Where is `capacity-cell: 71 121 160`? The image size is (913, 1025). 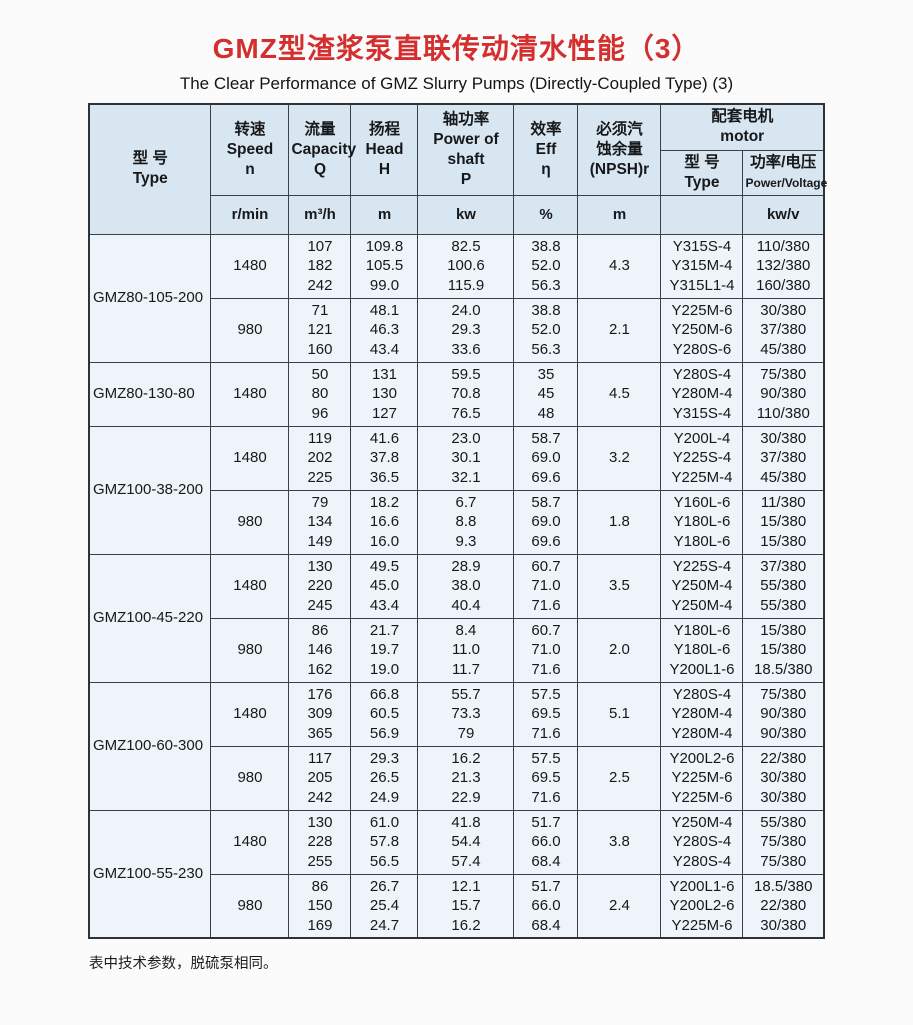
capacity-cell: 71 121 160 is located at coordinates (320, 330).